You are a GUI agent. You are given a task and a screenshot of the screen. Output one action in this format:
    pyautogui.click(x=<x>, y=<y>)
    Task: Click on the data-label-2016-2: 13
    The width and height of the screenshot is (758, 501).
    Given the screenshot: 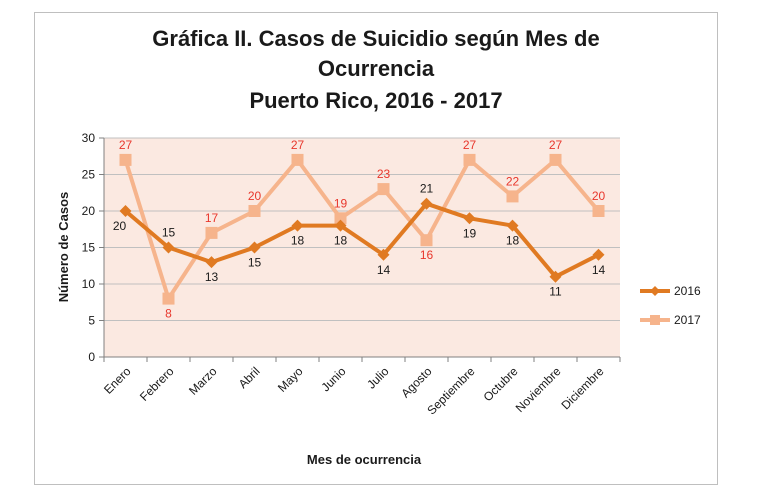 What is the action you would take?
    pyautogui.click(x=212, y=277)
    